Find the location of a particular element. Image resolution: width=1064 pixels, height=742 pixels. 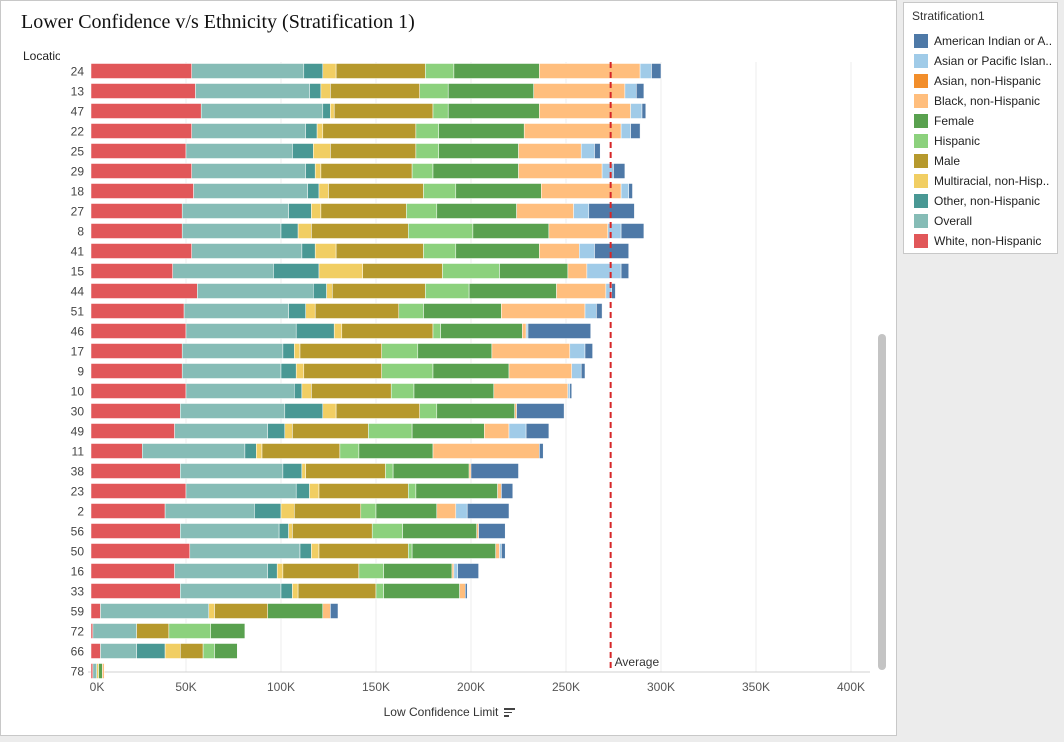

legend-item: Female is located at coordinates (980, 121).